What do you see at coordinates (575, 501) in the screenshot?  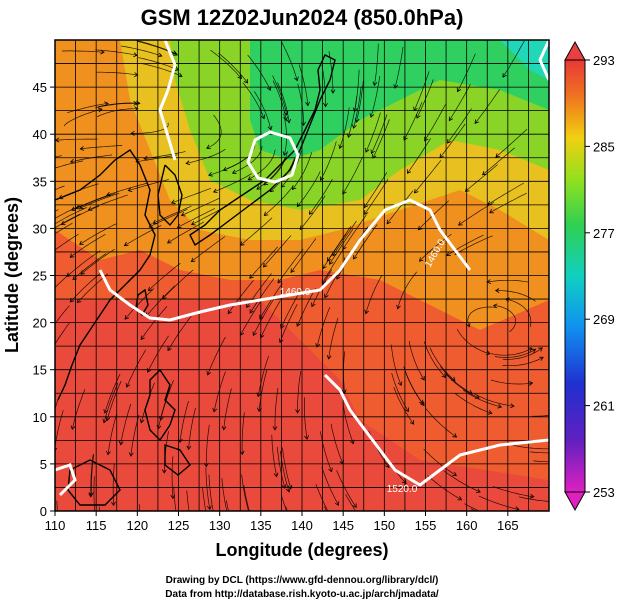 I see `colorbar-lower-arrow` at bounding box center [575, 501].